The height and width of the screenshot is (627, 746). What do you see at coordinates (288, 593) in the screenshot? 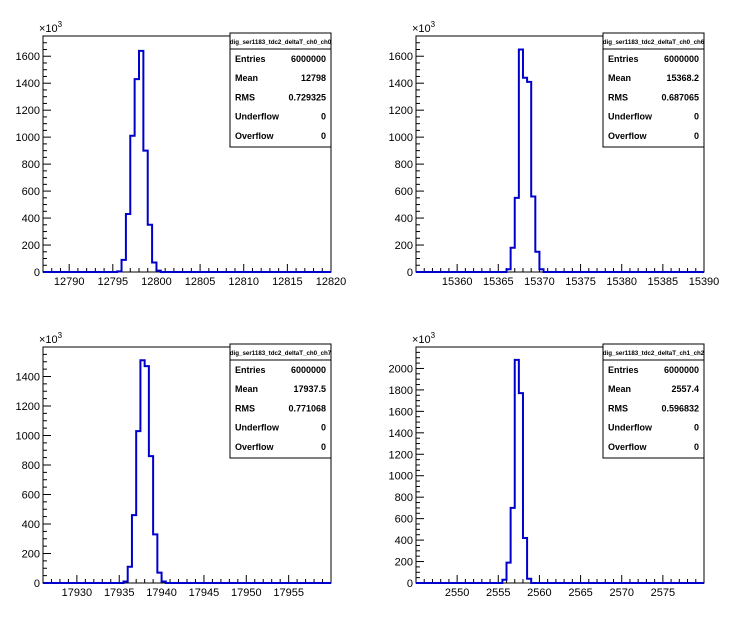
I see `x-tick-label: 17955` at bounding box center [288, 593].